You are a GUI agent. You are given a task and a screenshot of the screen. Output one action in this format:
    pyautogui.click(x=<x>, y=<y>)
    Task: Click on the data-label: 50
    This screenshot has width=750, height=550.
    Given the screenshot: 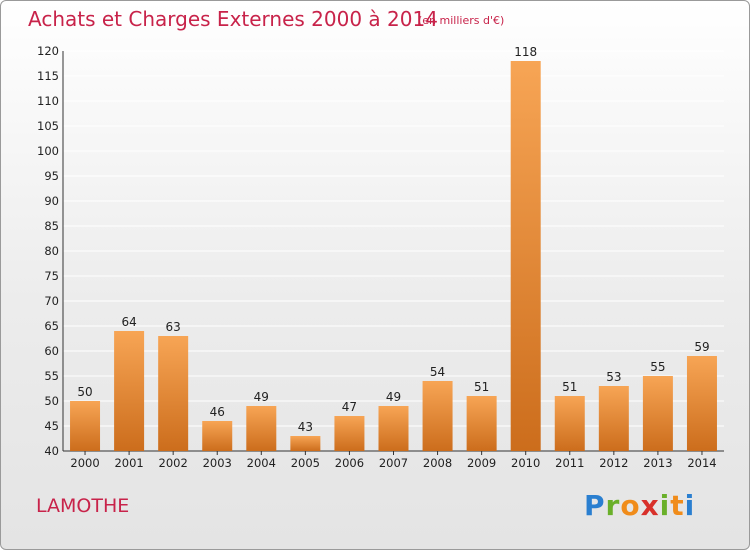 What is the action you would take?
    pyautogui.click(x=84, y=392)
    